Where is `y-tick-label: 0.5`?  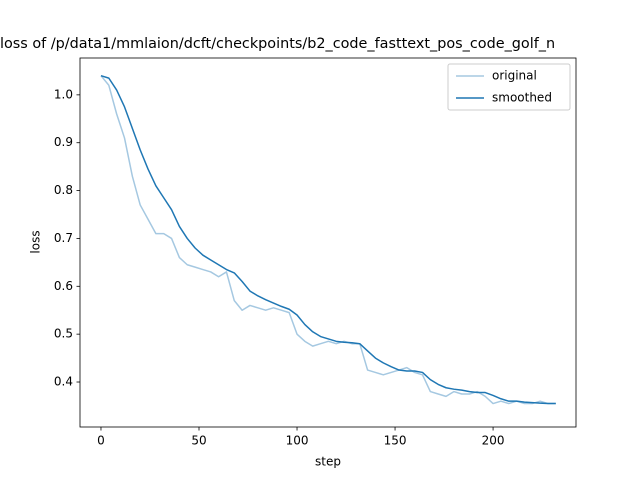
y-tick-label: 0.5 is located at coordinates (63, 334).